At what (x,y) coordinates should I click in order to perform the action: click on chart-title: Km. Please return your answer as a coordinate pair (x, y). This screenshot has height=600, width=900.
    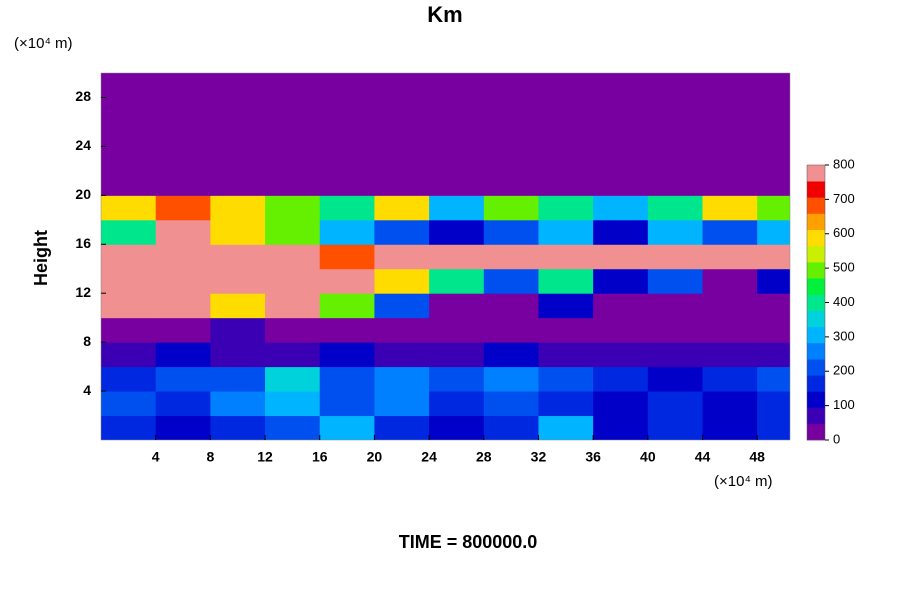
    Looking at the image, I should click on (444, 14).